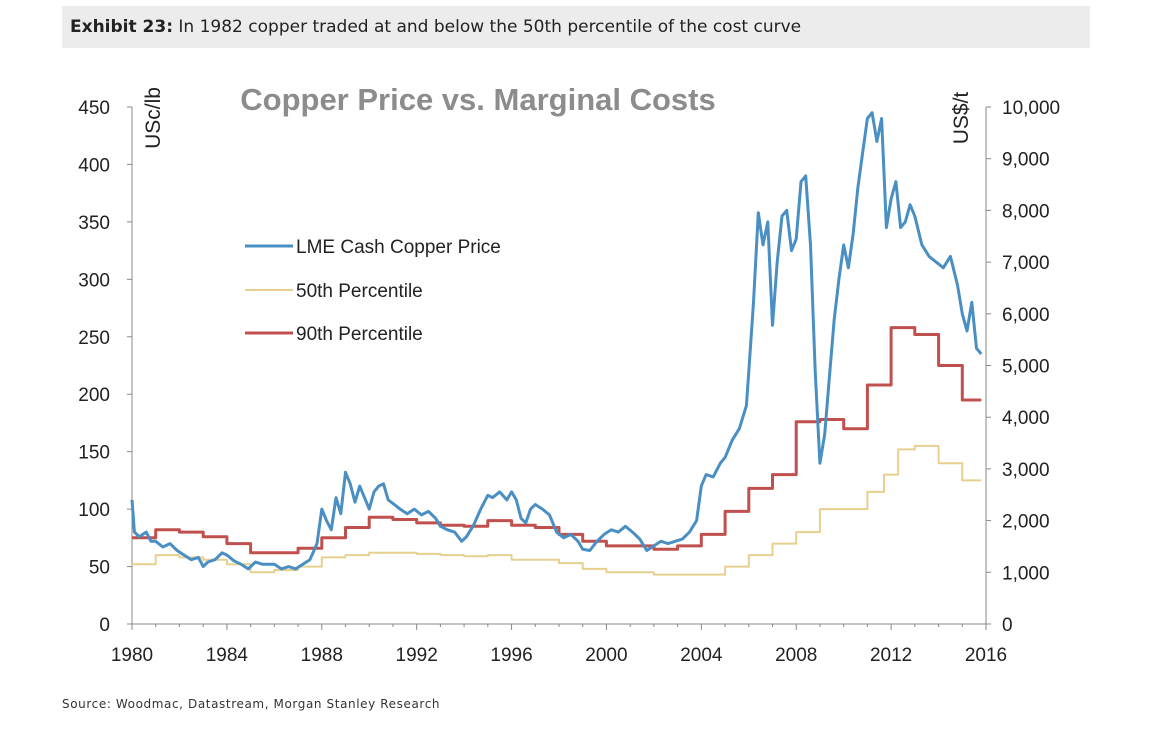 This screenshot has width=1151, height=731. What do you see at coordinates (94, 223) in the screenshot?
I see `y-left-tick-label: 350` at bounding box center [94, 223].